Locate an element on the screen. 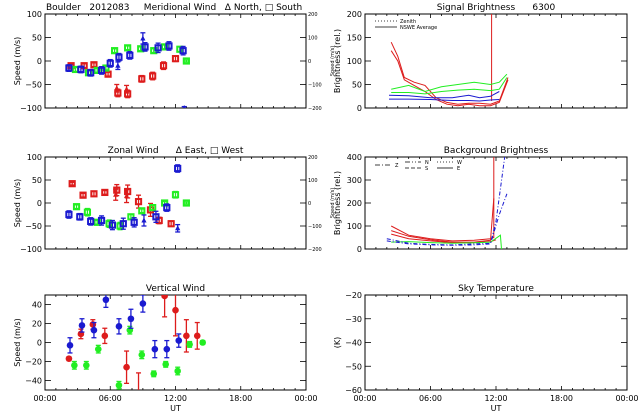  y-tick-label: 40 is located at coordinates (37, 305).